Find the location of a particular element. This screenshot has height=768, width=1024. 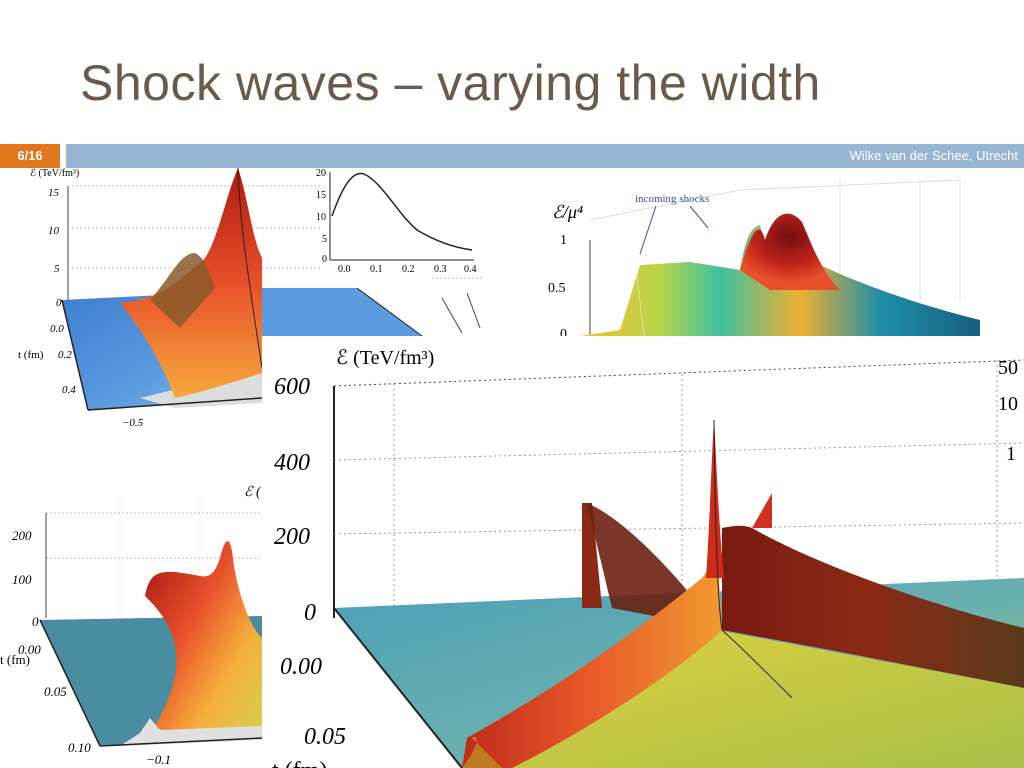

inset-xtick: 0.4 is located at coordinates (470, 269).